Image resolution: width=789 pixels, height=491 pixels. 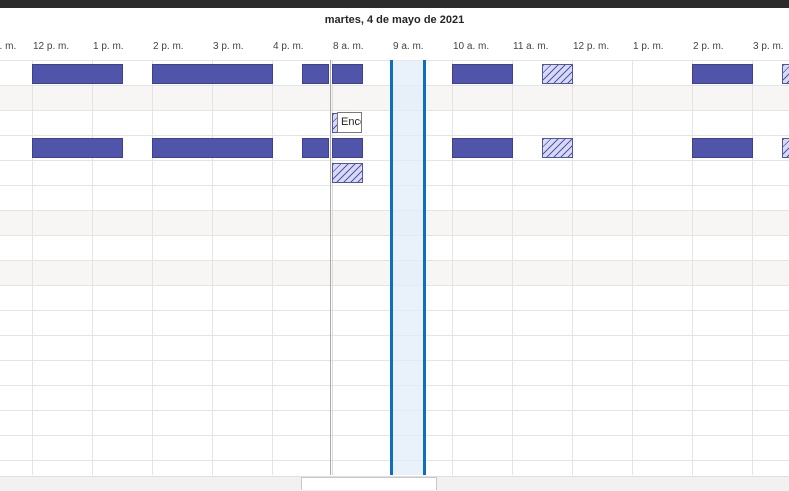 What do you see at coordinates (471, 46) in the screenshot?
I see `hour-label: 10 a. m.` at bounding box center [471, 46].